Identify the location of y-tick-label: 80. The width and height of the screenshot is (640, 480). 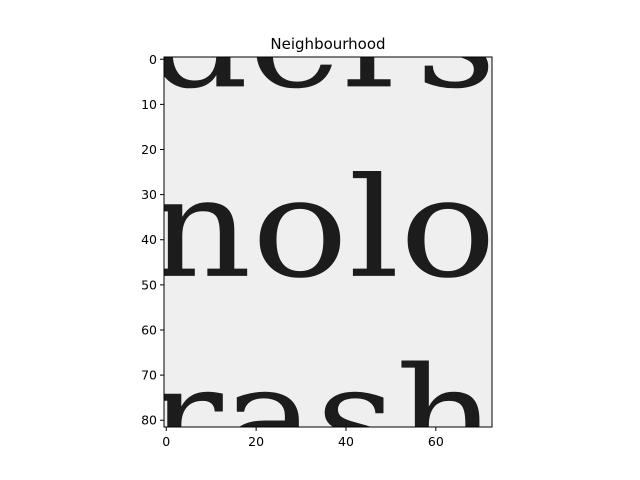
(149, 420).